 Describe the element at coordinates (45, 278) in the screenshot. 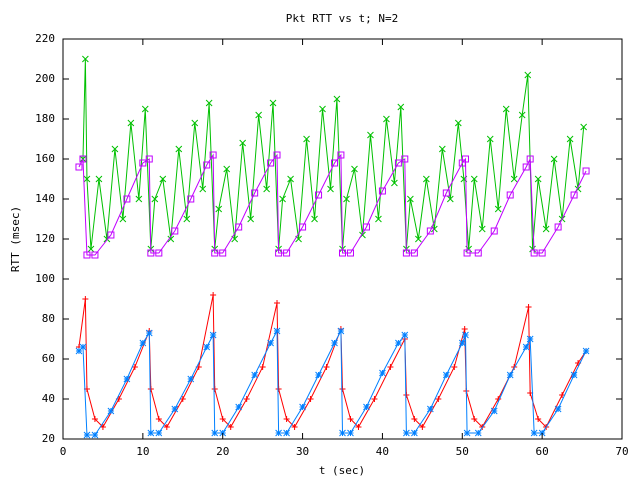

I see `y-tick-label: 100` at that location.